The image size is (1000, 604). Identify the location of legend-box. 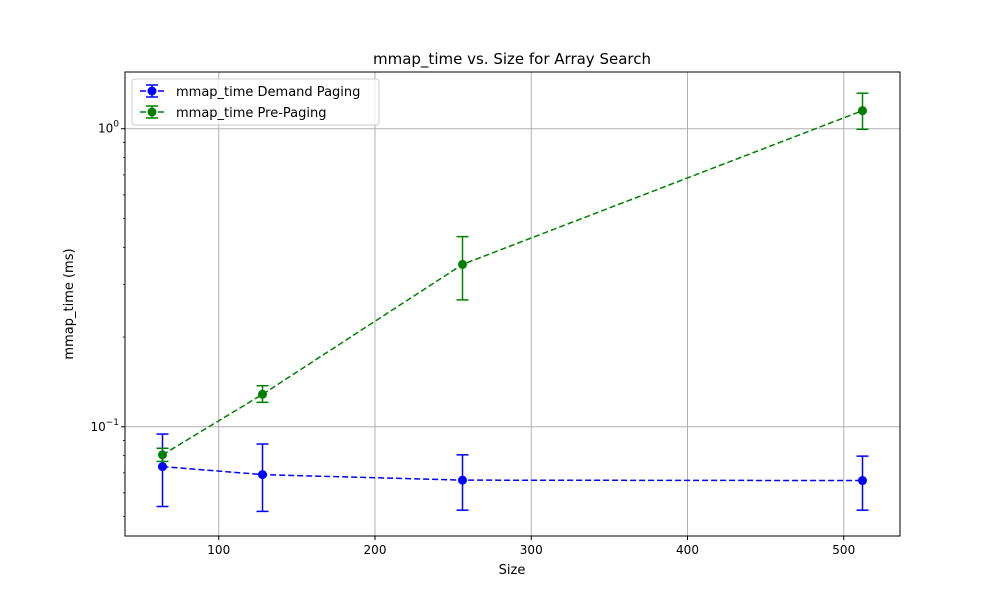
(255, 102).